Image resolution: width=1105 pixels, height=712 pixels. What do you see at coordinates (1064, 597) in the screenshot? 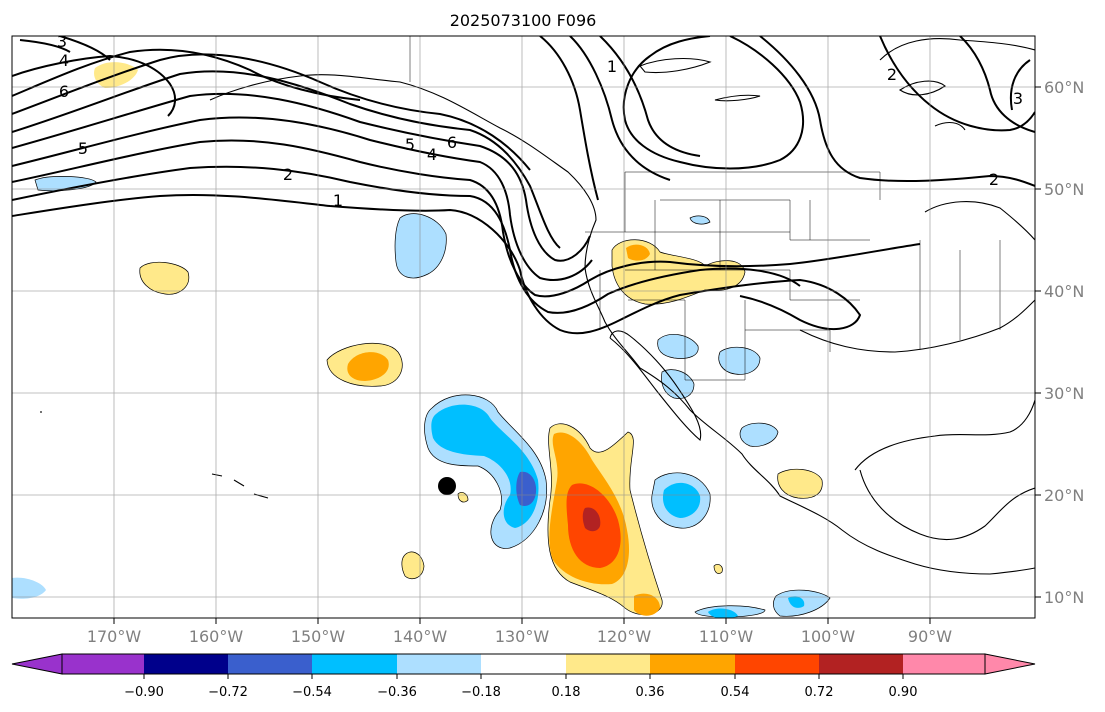
I see `latitude-label: 10°N` at bounding box center [1064, 597].